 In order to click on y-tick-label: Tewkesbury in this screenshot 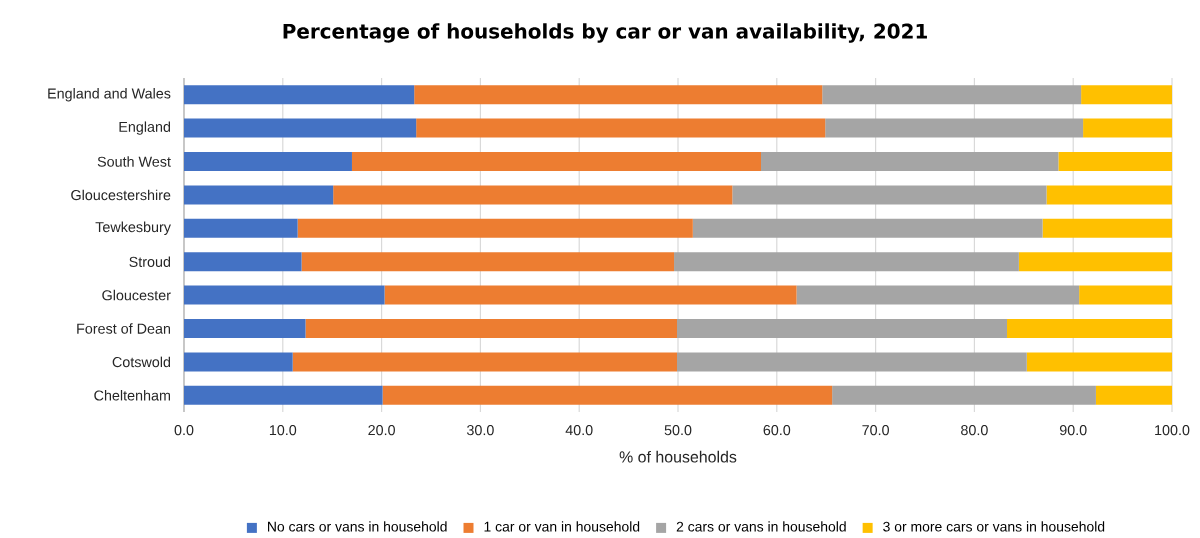, I will do `click(133, 228)`.